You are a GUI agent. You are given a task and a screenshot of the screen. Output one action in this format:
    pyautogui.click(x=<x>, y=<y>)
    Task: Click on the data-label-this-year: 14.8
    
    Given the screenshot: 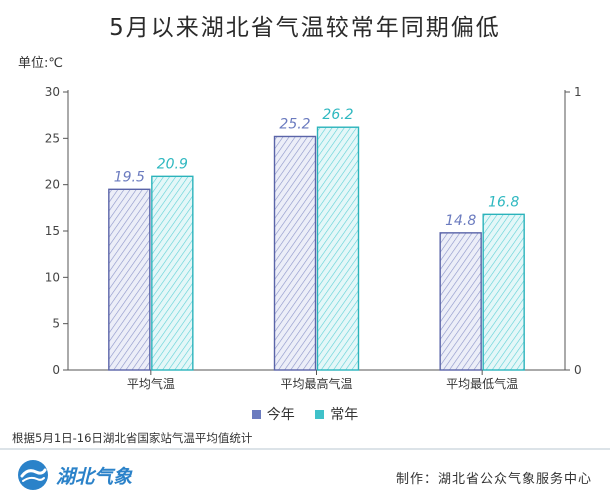 What is the action you would take?
    pyautogui.click(x=460, y=221)
    